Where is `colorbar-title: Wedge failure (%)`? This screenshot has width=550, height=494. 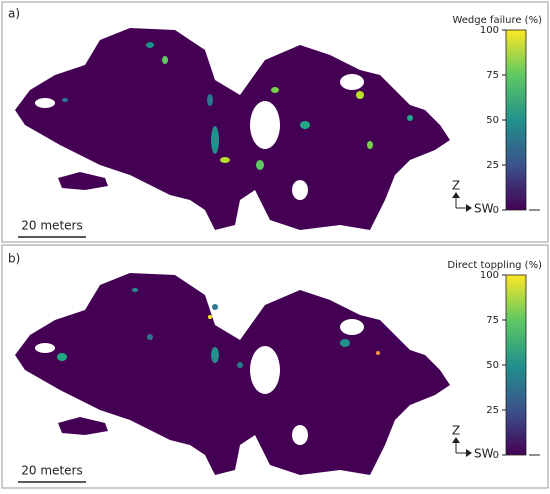 colorbar-title: Wedge failure (%) is located at coordinates (497, 20).